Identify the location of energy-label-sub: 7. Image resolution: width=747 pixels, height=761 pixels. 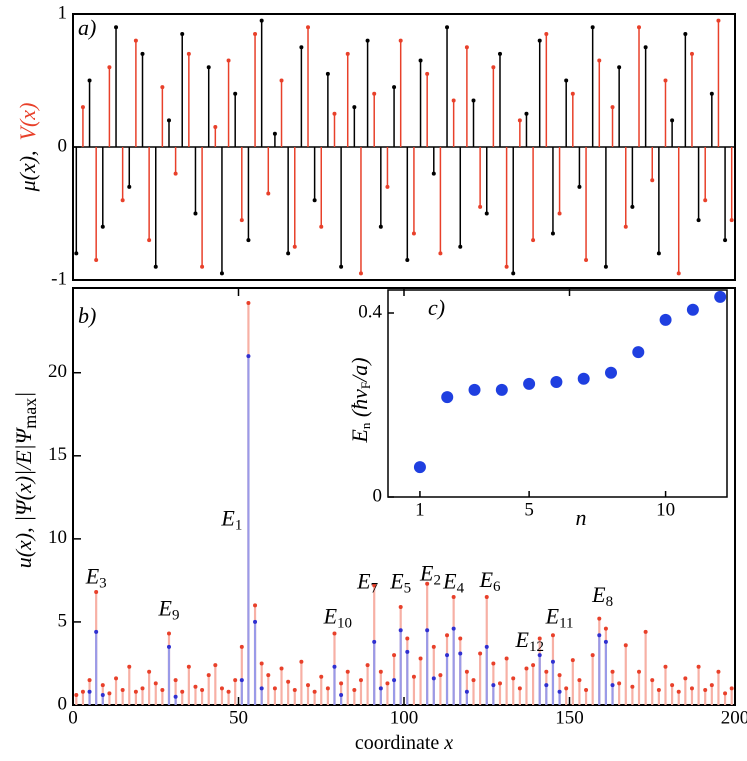
(375, 589).